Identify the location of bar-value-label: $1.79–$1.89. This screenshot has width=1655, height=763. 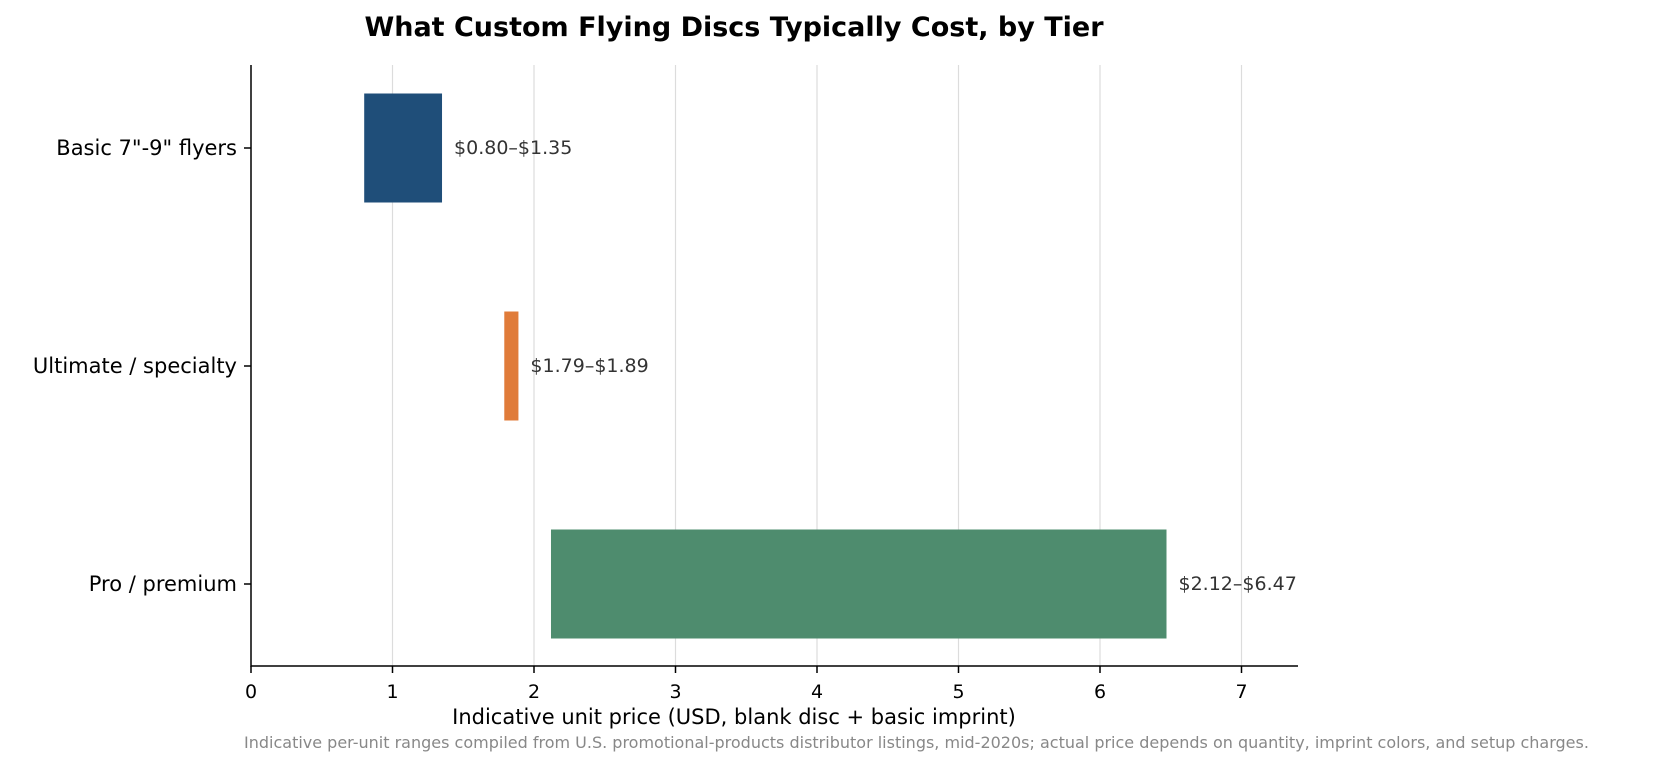
(589, 366).